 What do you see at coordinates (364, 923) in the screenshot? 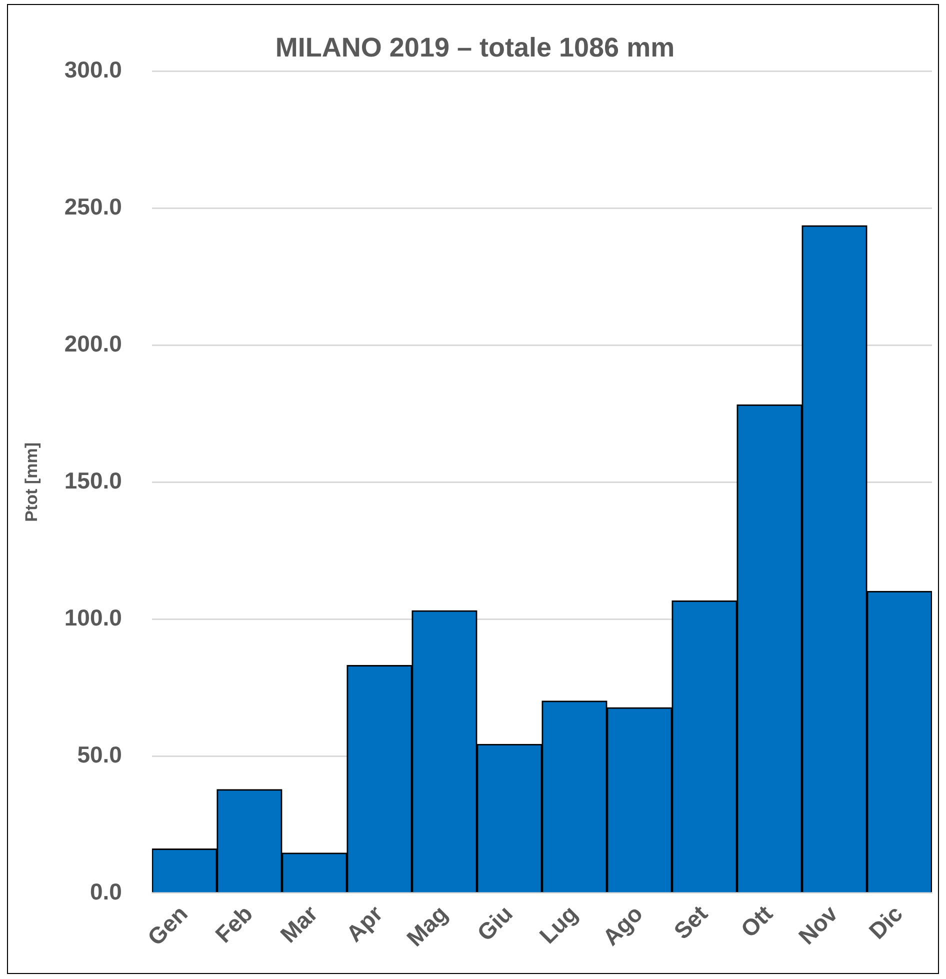
I see `x-tick-label: Apr` at bounding box center [364, 923].